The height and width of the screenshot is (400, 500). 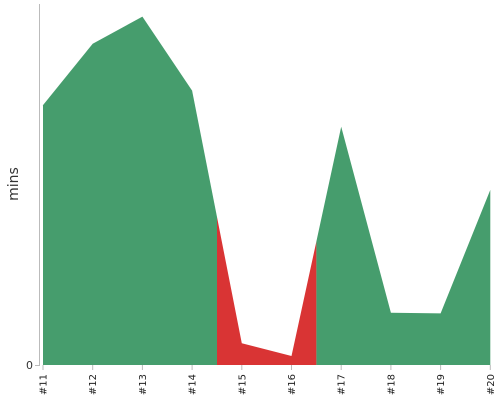 I want to click on x-tick-label: #20, so click(x=491, y=384).